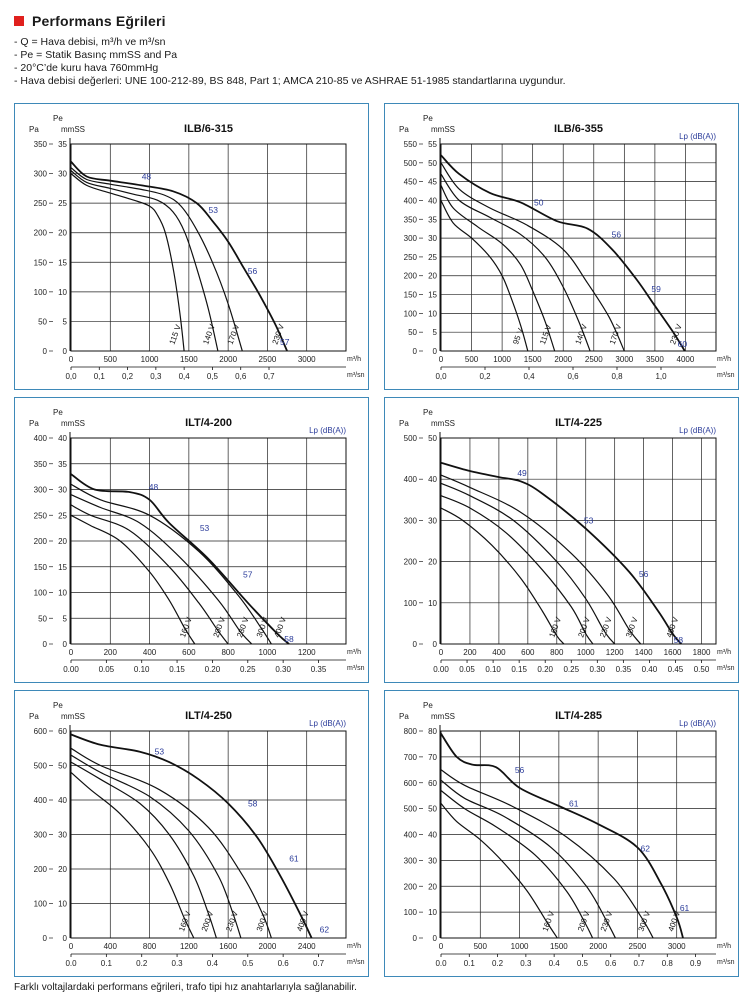 This screenshot has width=750, height=1005. What do you see at coordinates (432, 295) in the screenshot?
I see `mmss-tick-label: 15` at bounding box center [432, 295].